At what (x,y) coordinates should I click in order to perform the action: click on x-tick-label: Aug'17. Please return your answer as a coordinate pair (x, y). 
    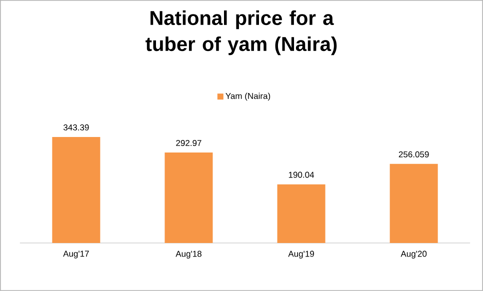
    Looking at the image, I should click on (76, 254).